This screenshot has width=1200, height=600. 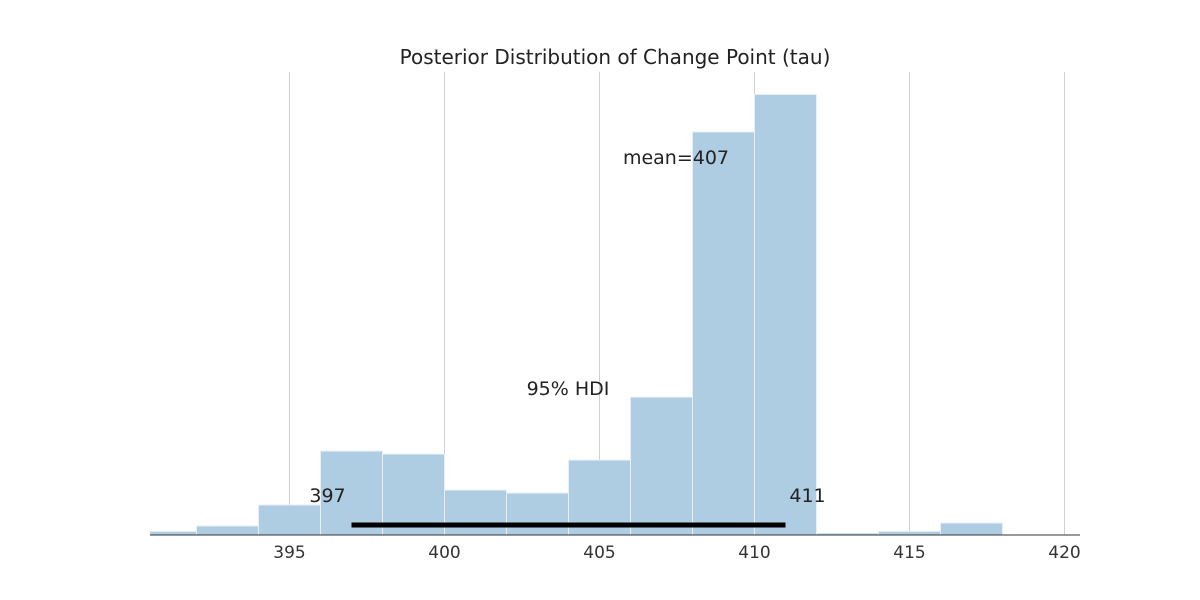 What do you see at coordinates (909, 553) in the screenshot?
I see `x-tick-label: 415` at bounding box center [909, 553].